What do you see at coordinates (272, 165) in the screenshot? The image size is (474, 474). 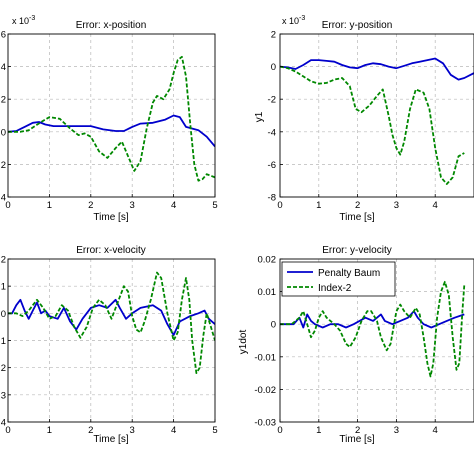 I see `y-tick-label: -6` at bounding box center [272, 165].